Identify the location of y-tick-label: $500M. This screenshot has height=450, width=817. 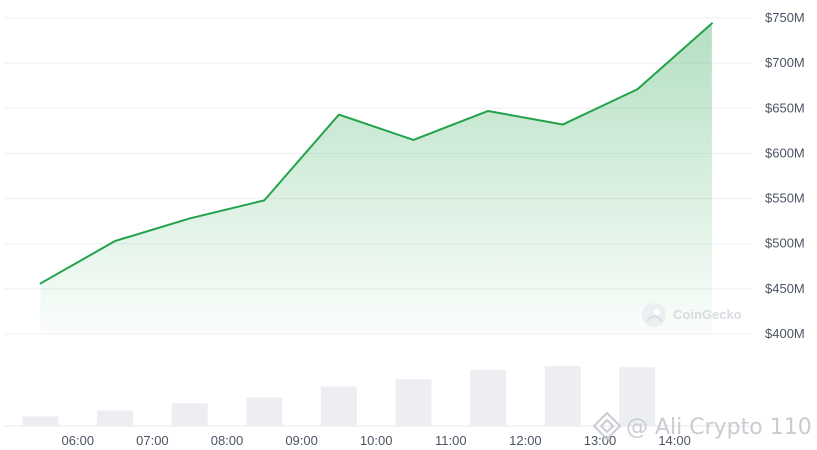
(785, 243).